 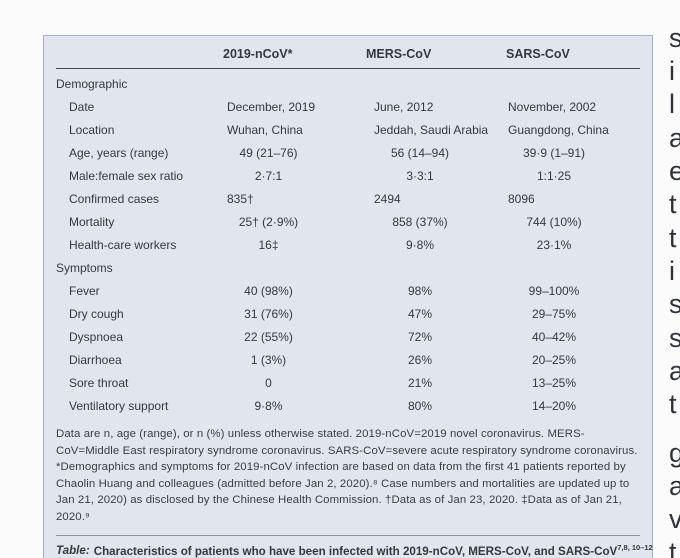 I want to click on row-label: Mortality, so click(x=92, y=221).